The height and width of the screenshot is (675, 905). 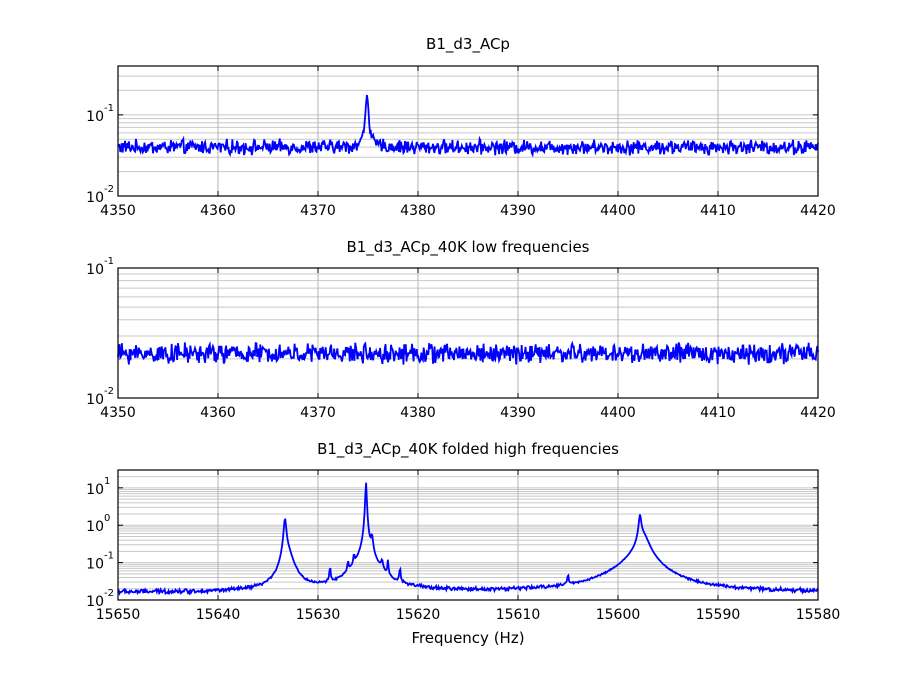 I want to click on x-axis-label: Frequency (Hz), so click(x=467, y=638).